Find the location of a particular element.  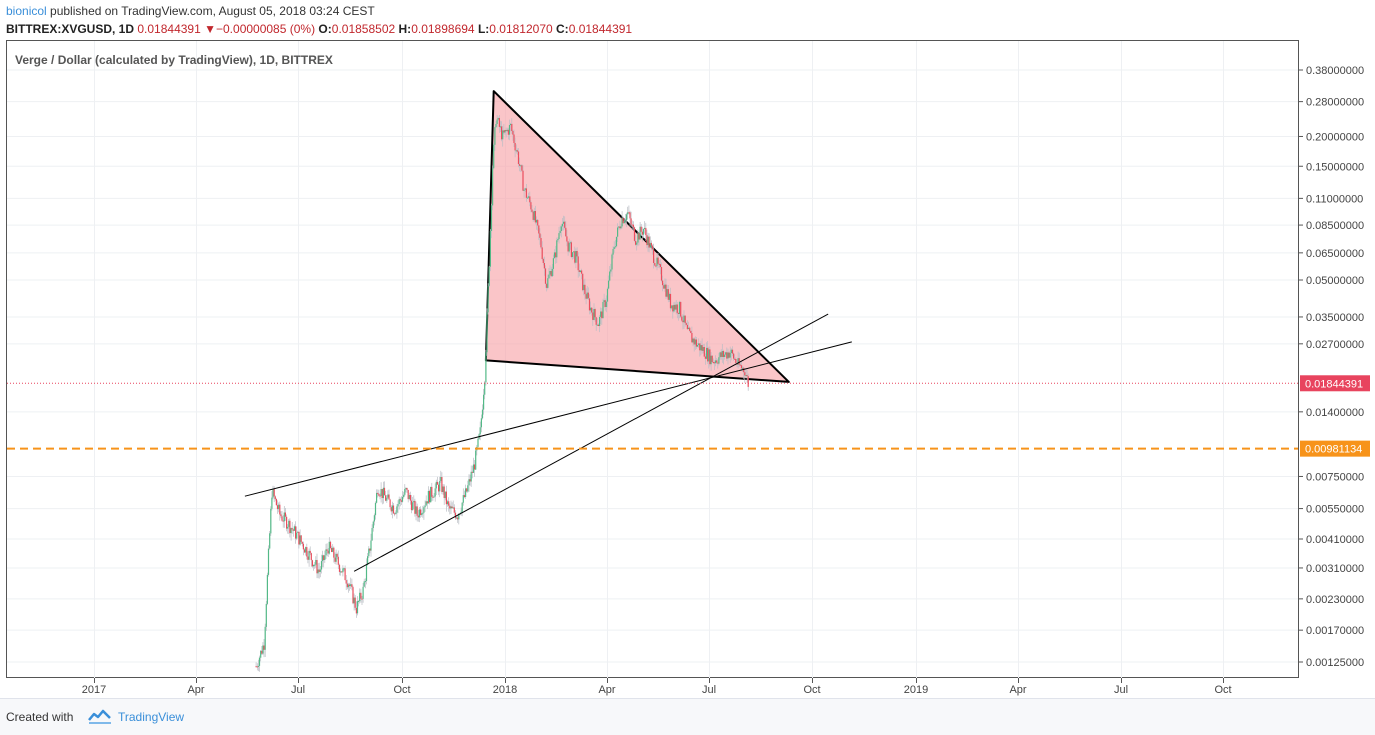

trendline-lower is located at coordinates (591, 442).